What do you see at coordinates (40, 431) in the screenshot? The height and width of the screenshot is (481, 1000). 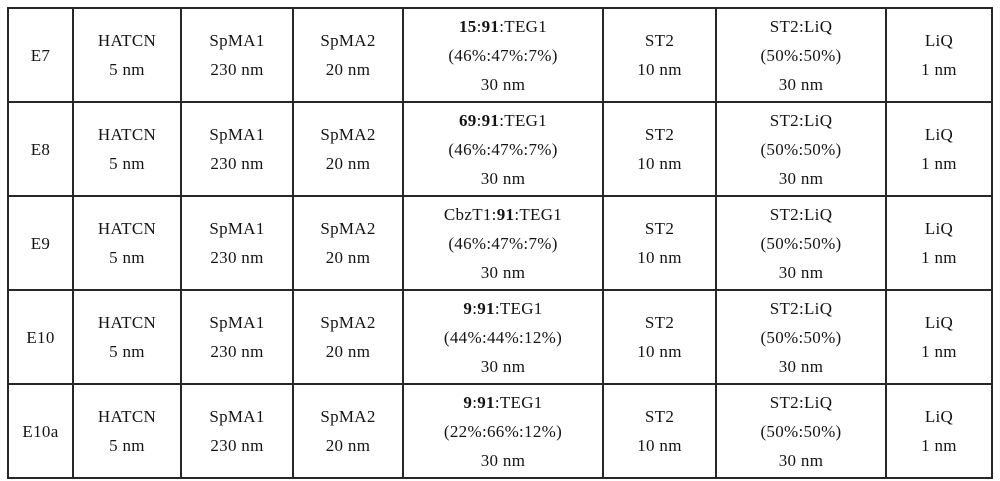 I see `row-label: E10a` at bounding box center [40, 431].